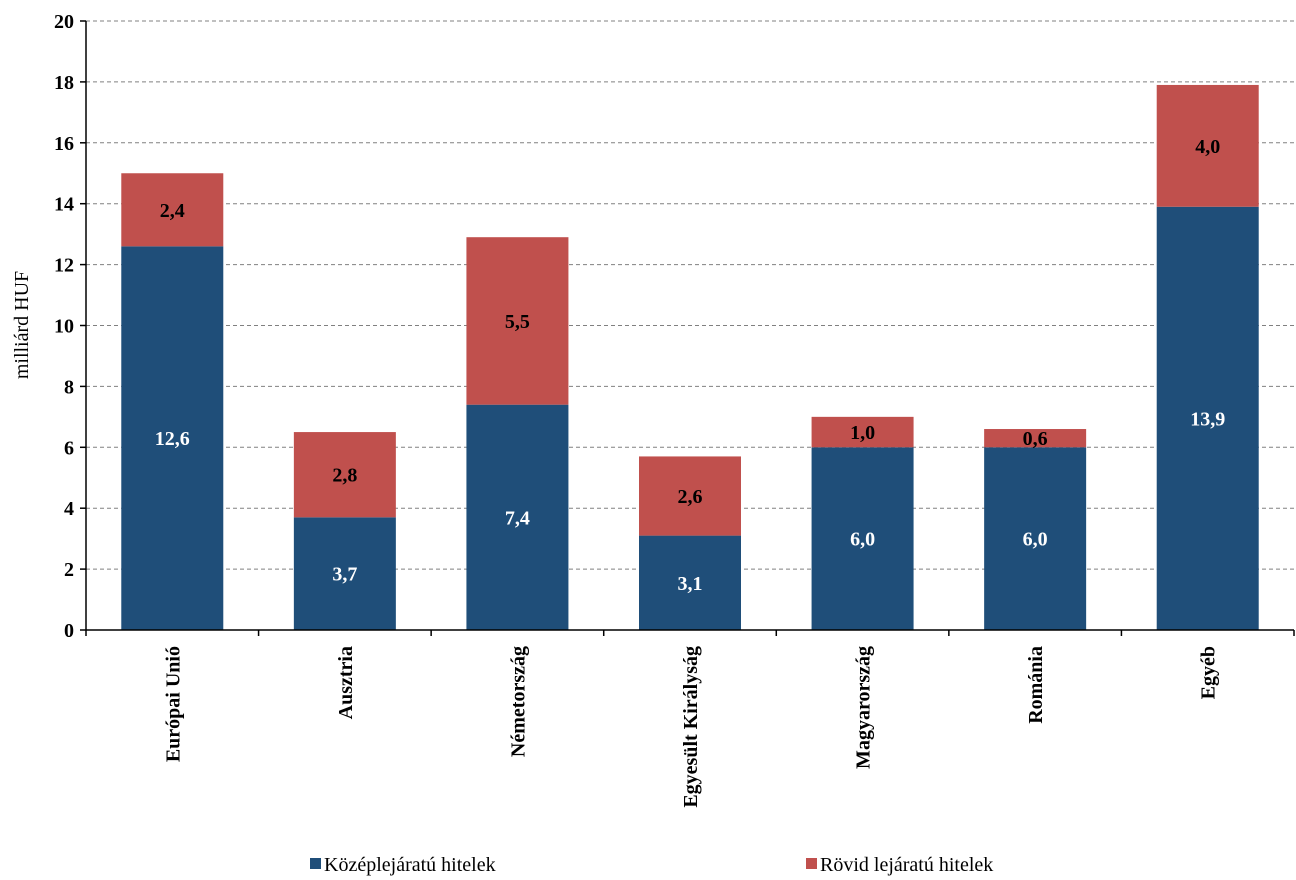 The image size is (1296, 880). What do you see at coordinates (518, 701) in the screenshot?
I see `x-tick-label: Németország` at bounding box center [518, 701].